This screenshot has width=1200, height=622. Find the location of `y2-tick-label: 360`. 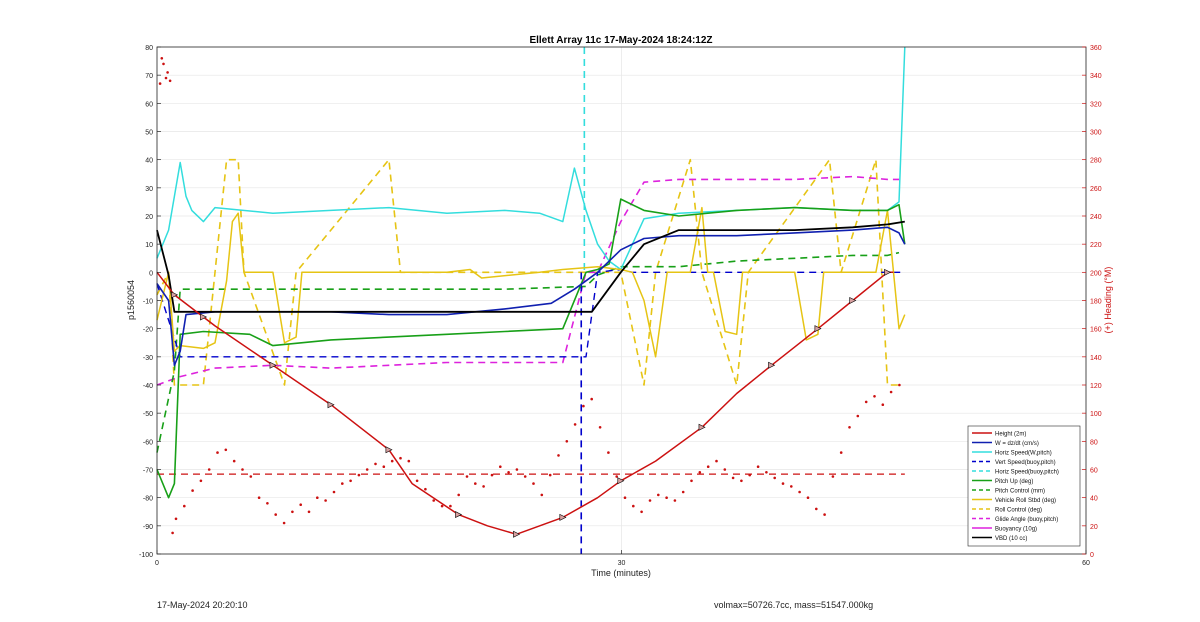

y2-tick-label: 360 is located at coordinates (1096, 48).